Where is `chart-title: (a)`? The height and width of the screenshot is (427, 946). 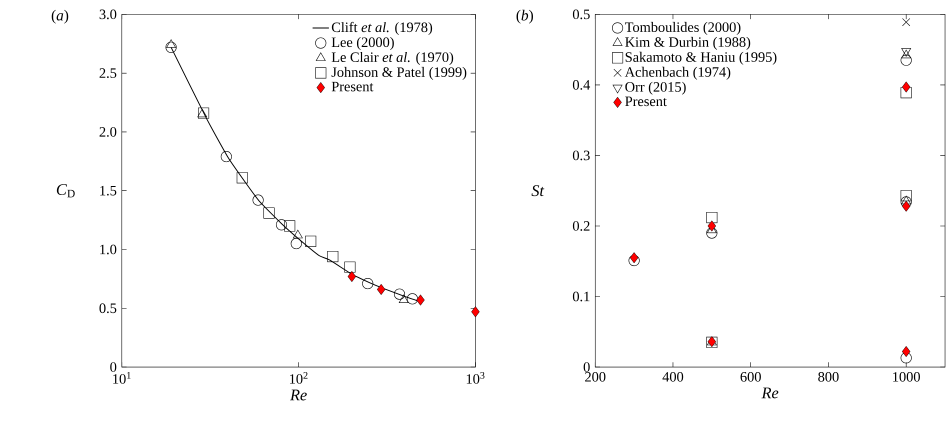 chart-title: (a) is located at coordinates (60, 17).